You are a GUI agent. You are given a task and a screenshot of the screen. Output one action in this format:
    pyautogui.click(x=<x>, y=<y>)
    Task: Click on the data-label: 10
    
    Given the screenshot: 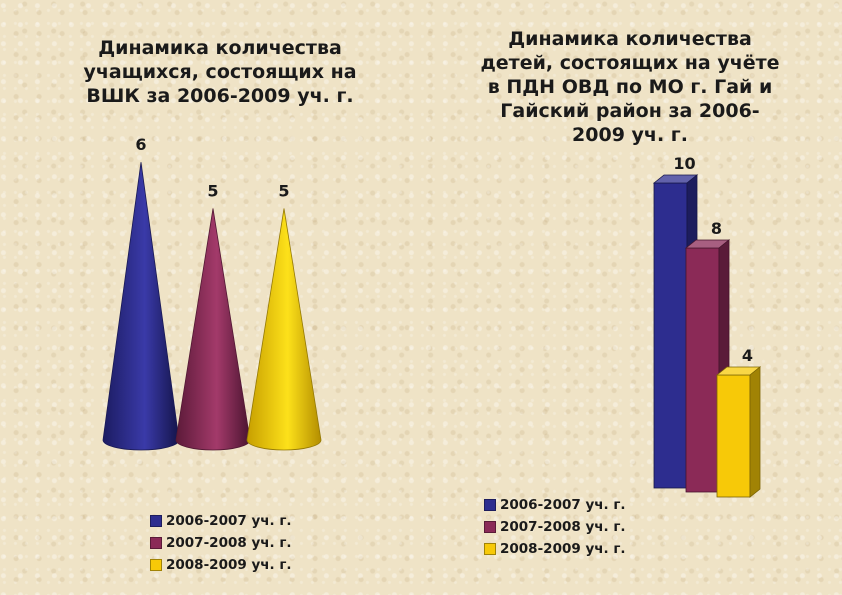 What is the action you would take?
    pyautogui.click(x=684, y=163)
    